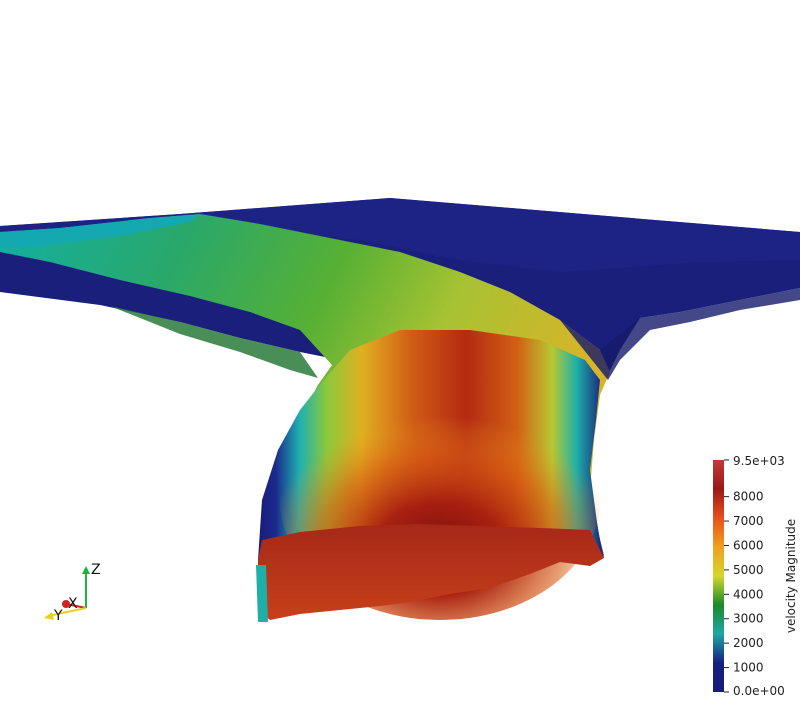 Image resolution: width=800 pixels, height=702 pixels. I want to click on scalar-bar-tick-label: 2000, so click(748, 643).